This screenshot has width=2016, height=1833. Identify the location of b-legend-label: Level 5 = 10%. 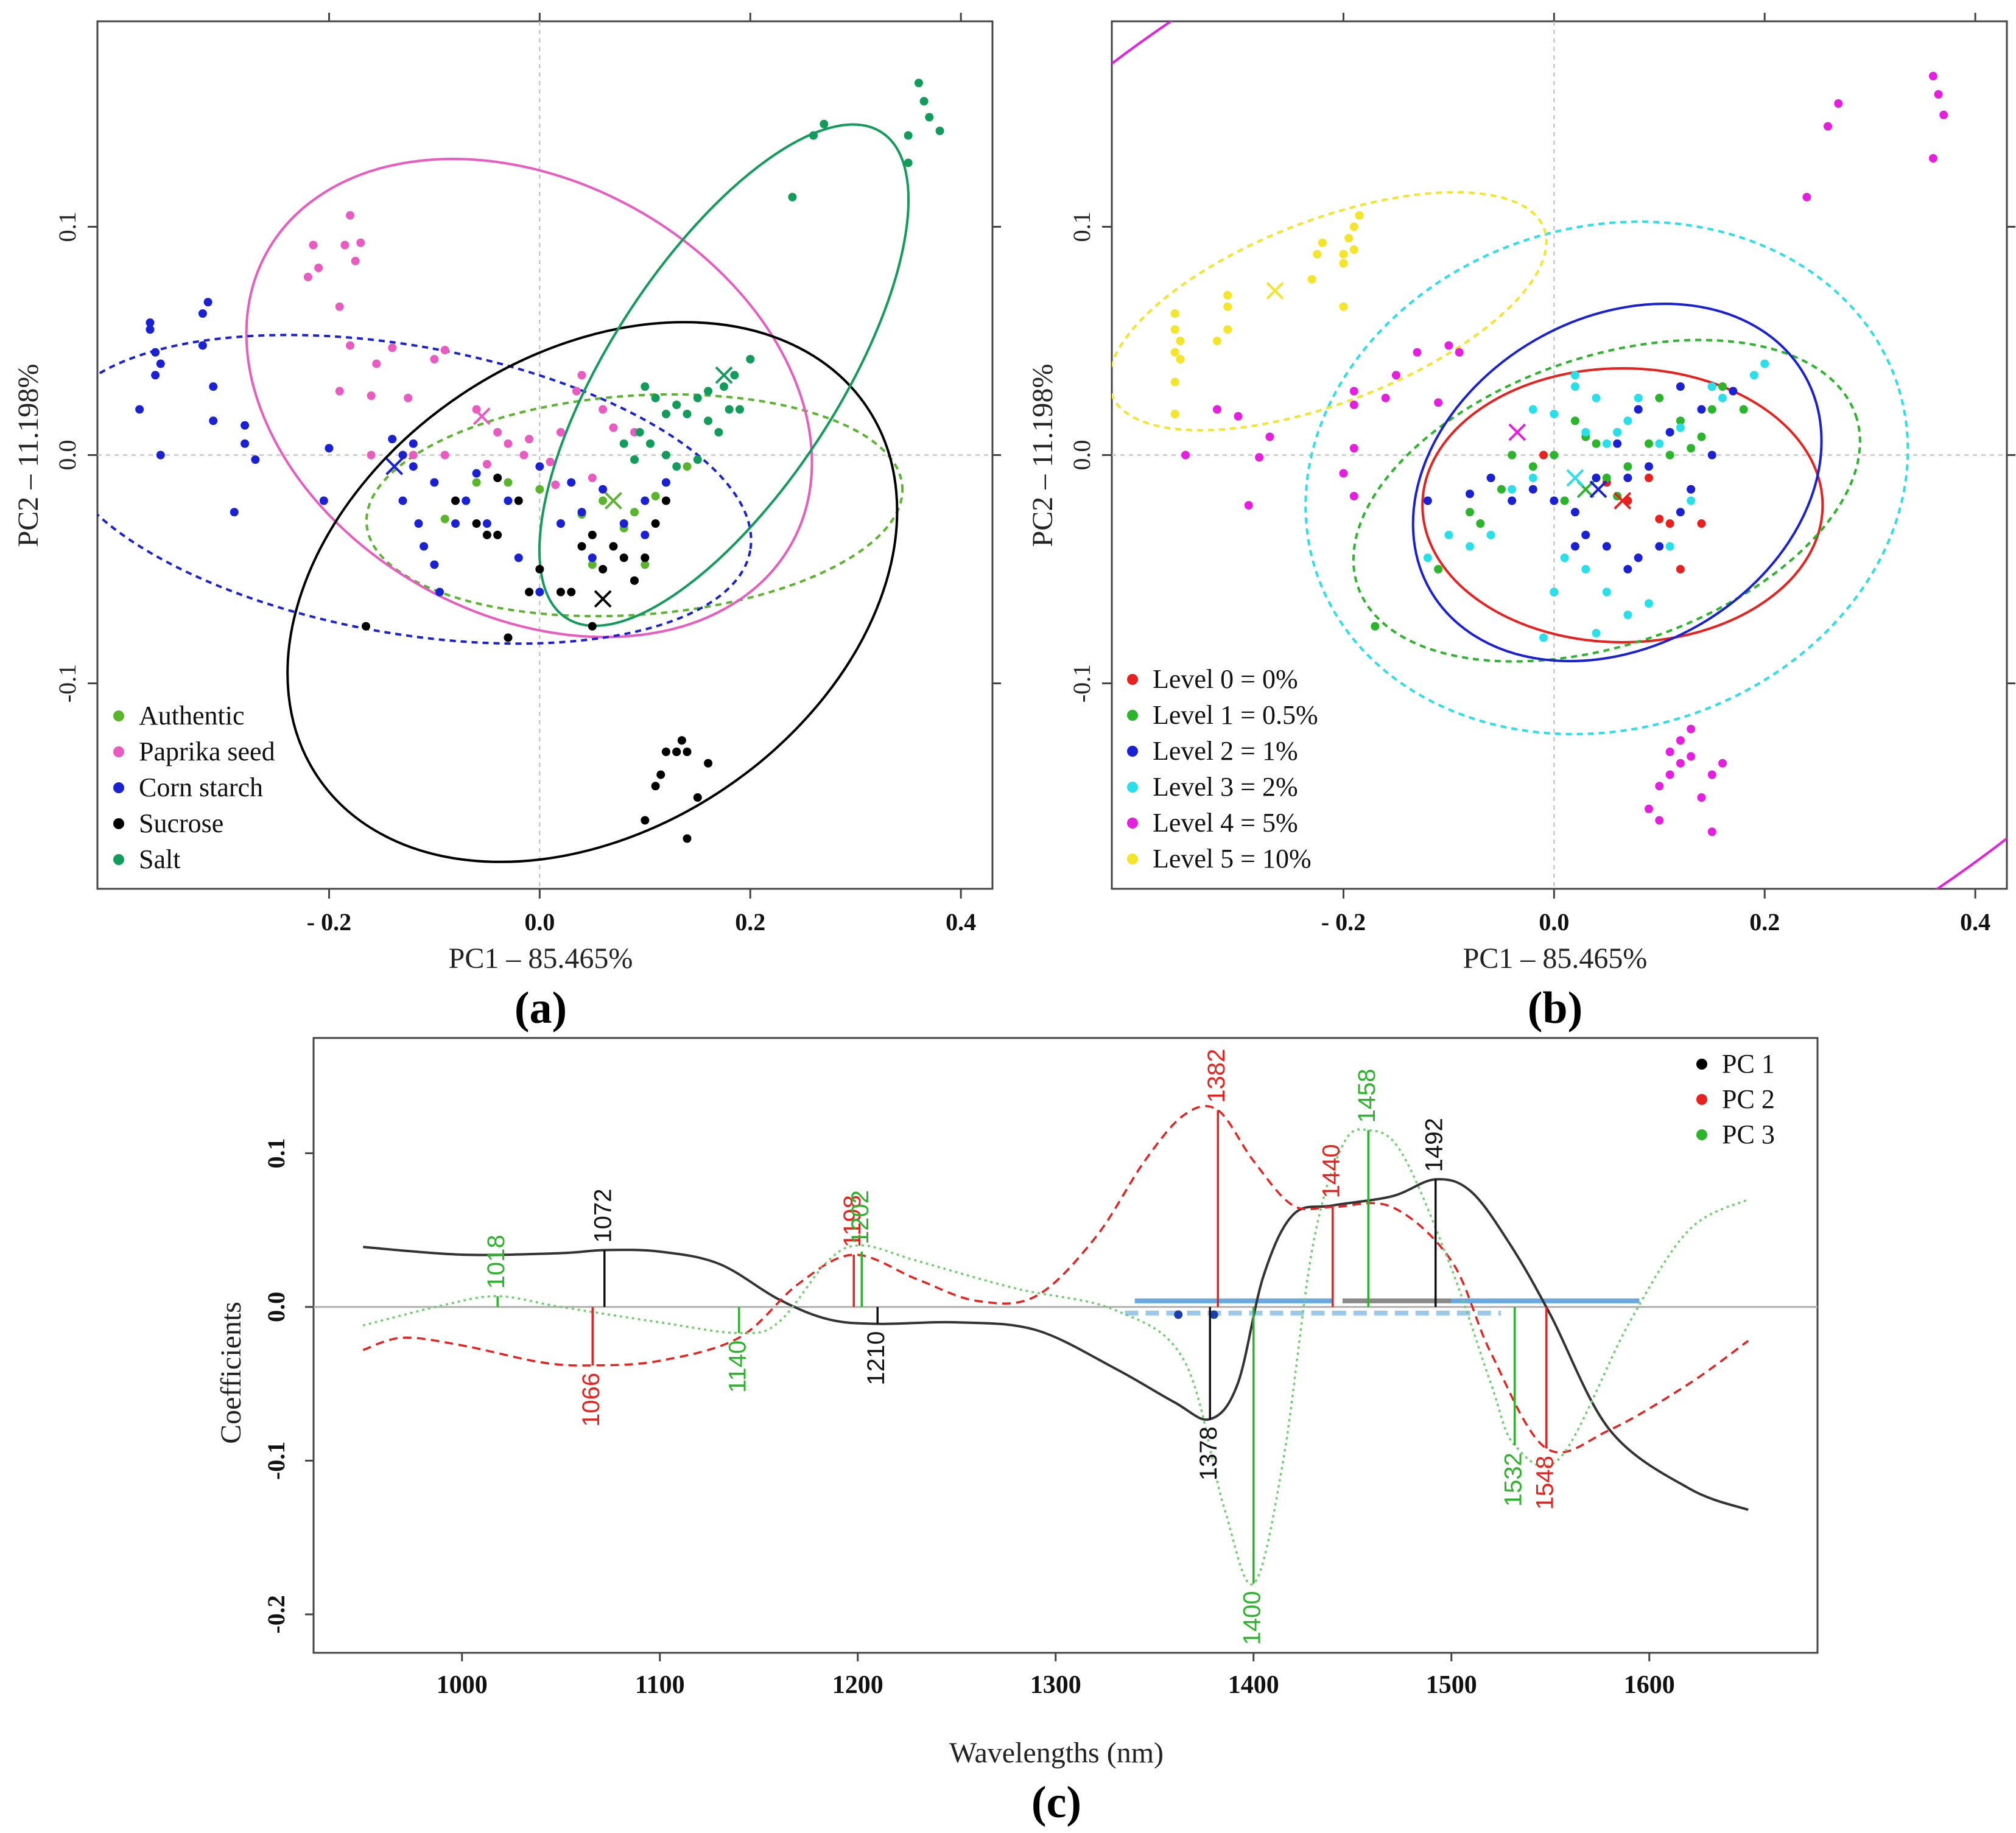
(1232, 859).